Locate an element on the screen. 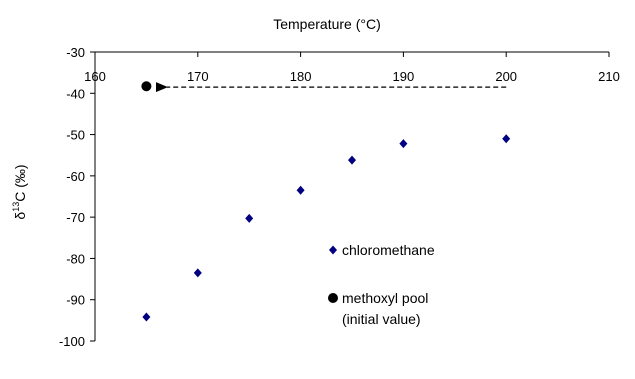  y-tick-label: -100 is located at coordinates (72, 341).